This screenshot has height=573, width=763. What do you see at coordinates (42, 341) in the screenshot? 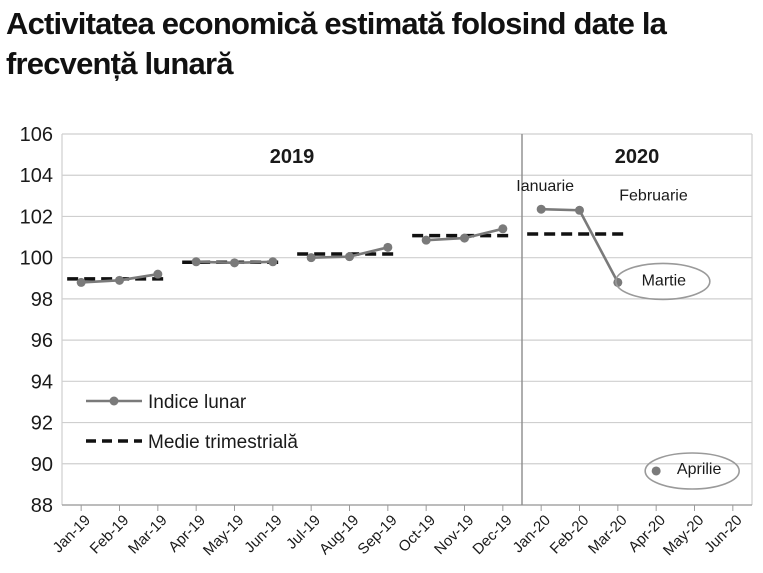
I see `y-tick-label: 96` at bounding box center [42, 341].